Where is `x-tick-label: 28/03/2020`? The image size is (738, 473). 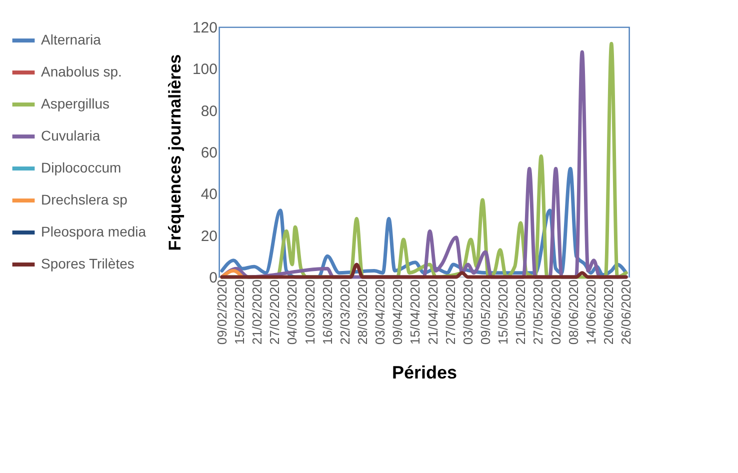 x-tick-label: 28/03/2020 is located at coordinates (362, 312).